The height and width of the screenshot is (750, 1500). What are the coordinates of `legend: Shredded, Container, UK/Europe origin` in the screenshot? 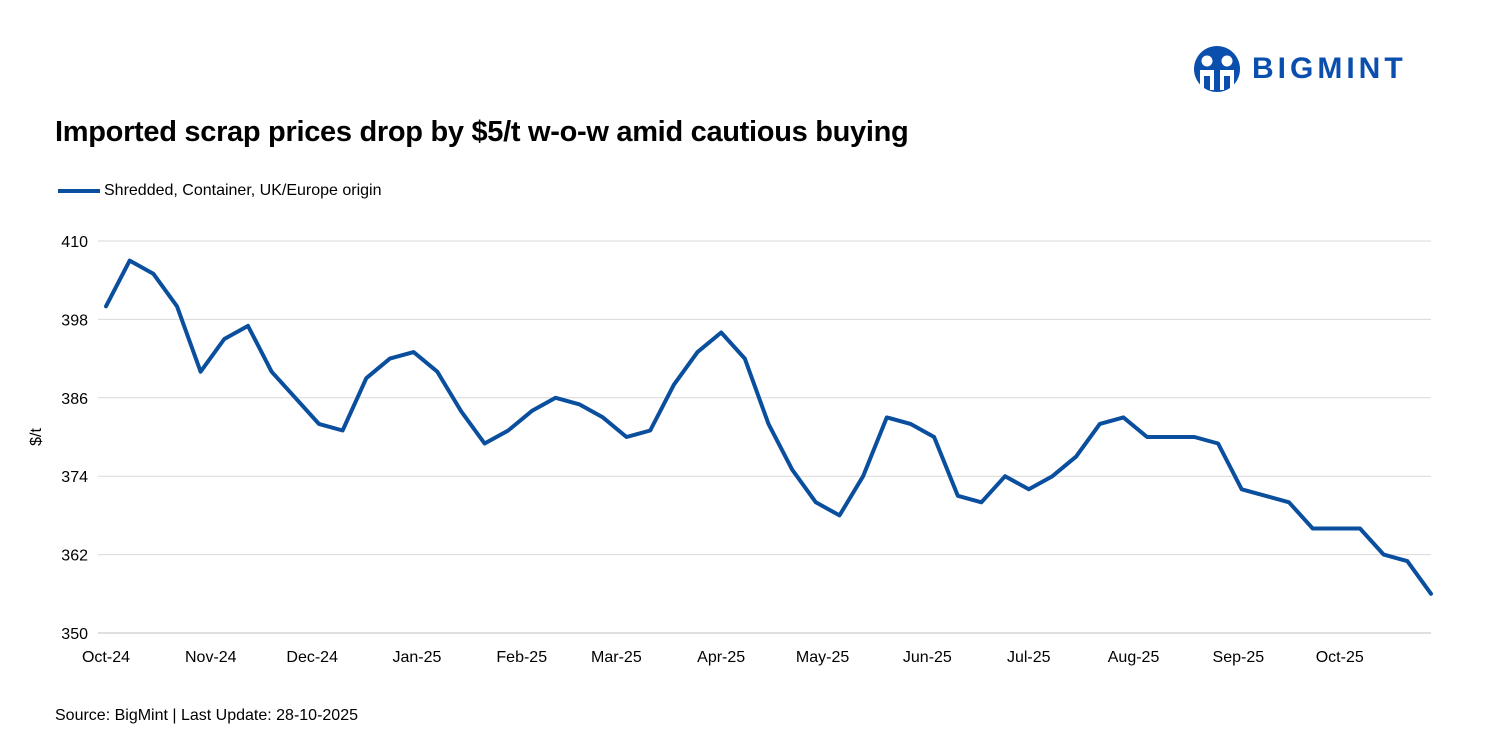 It's located at (220, 191).